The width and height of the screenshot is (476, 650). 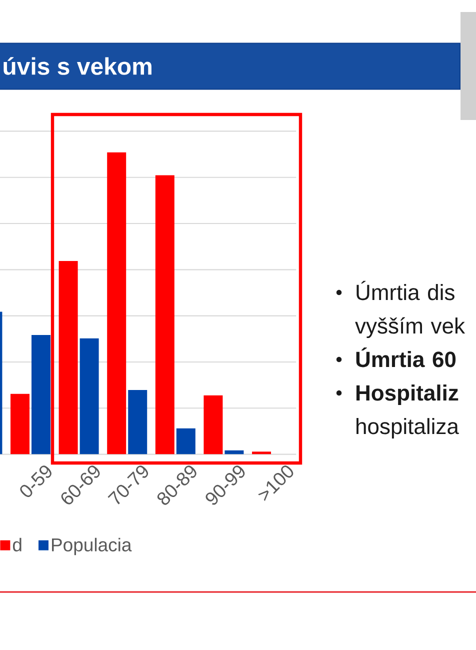 What do you see at coordinates (17, 545) in the screenshot?
I see `legend-label: d` at bounding box center [17, 545].